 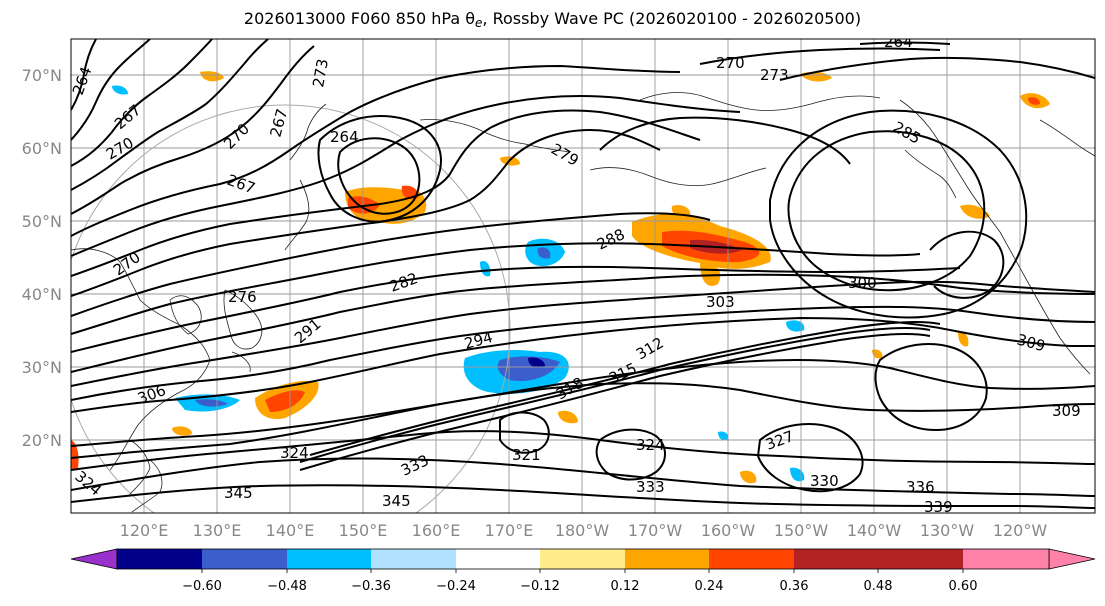 What do you see at coordinates (650, 445) in the screenshot?
I see `contour-label-324: 324` at bounding box center [650, 445].